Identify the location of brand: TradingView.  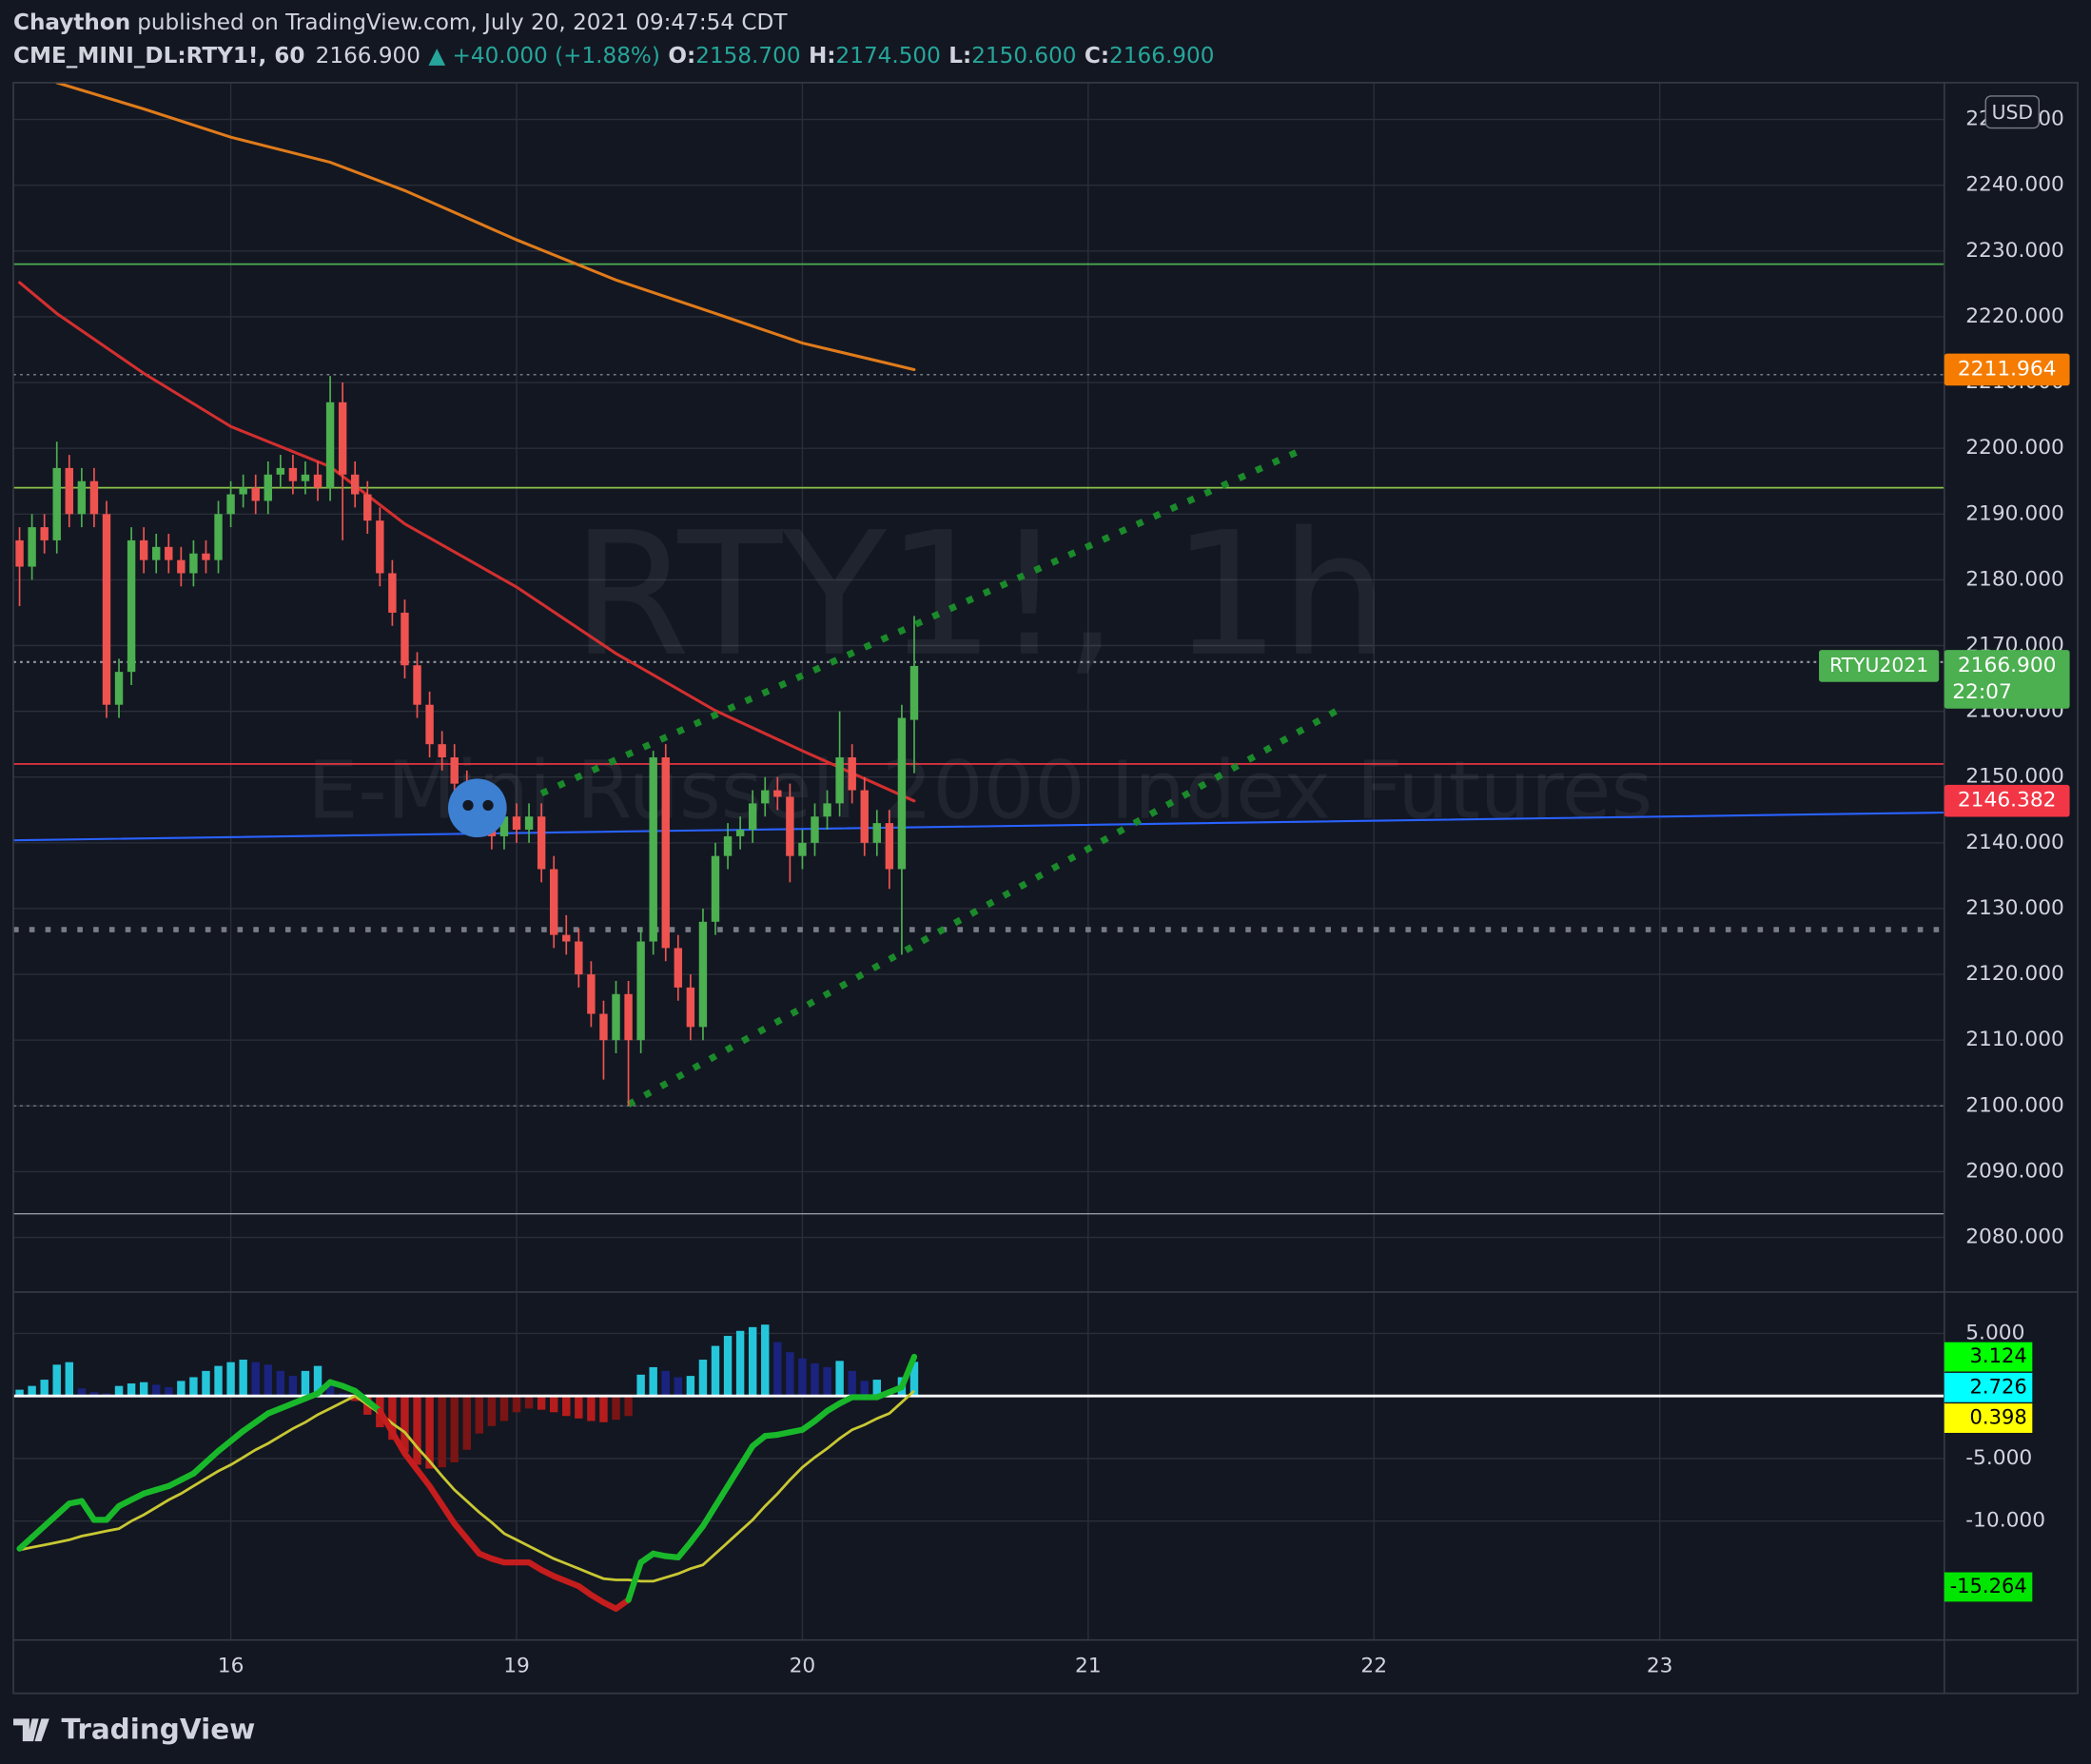
(158, 1729).